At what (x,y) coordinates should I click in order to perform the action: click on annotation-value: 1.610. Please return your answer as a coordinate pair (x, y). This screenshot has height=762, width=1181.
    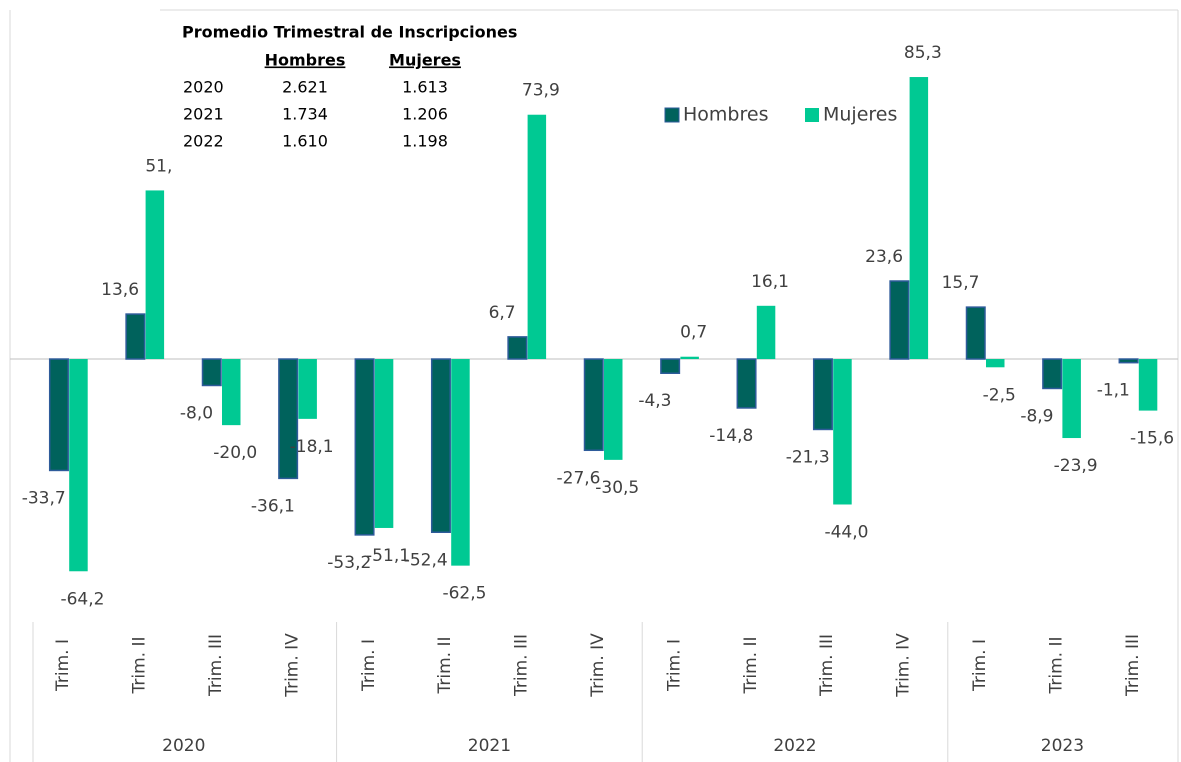
    Looking at the image, I should click on (305, 141).